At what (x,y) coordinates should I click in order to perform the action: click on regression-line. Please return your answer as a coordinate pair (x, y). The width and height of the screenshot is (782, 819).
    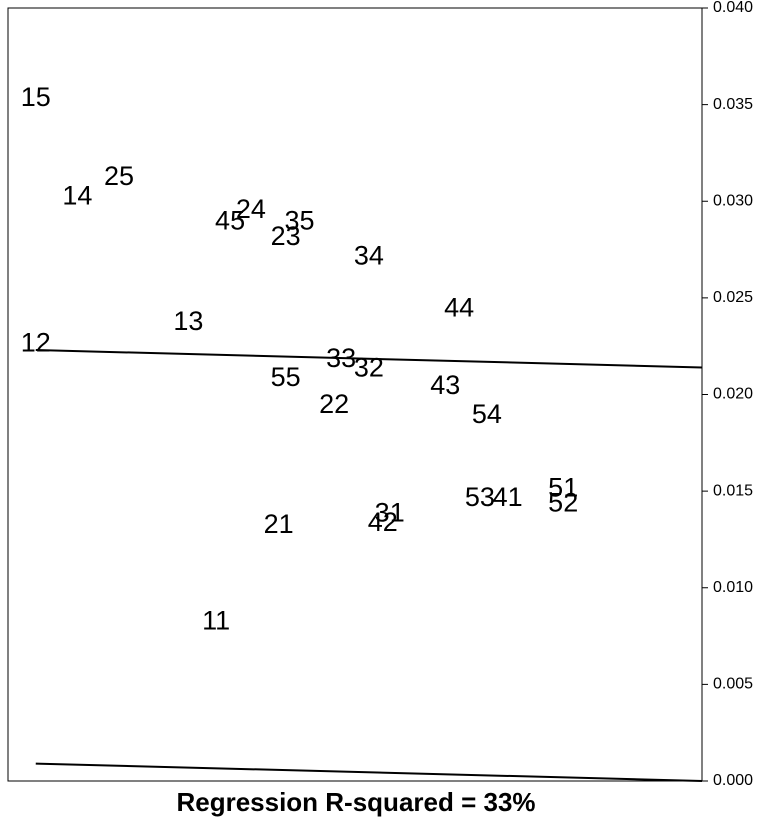
    Looking at the image, I should click on (369, 359).